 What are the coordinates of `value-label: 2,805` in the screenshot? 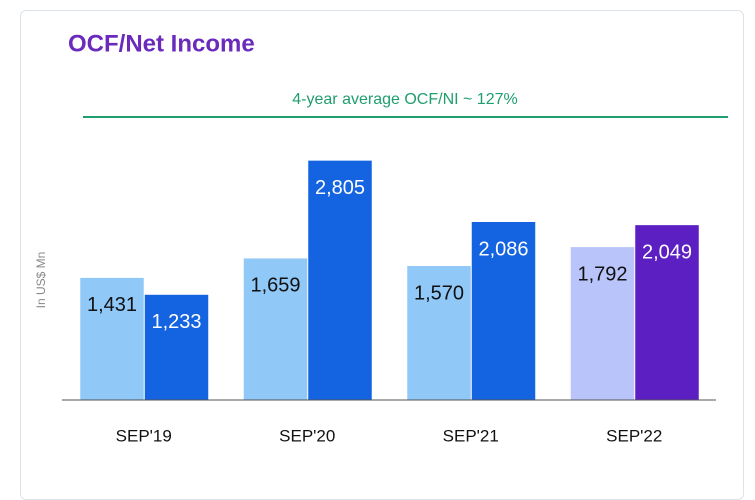 It's located at (340, 188).